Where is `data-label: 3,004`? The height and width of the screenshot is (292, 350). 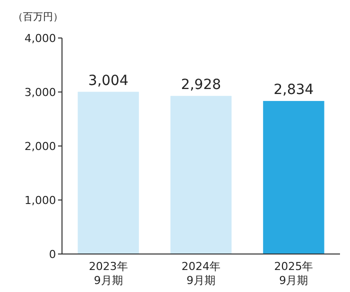
data-label: 3,004 is located at coordinates (108, 80).